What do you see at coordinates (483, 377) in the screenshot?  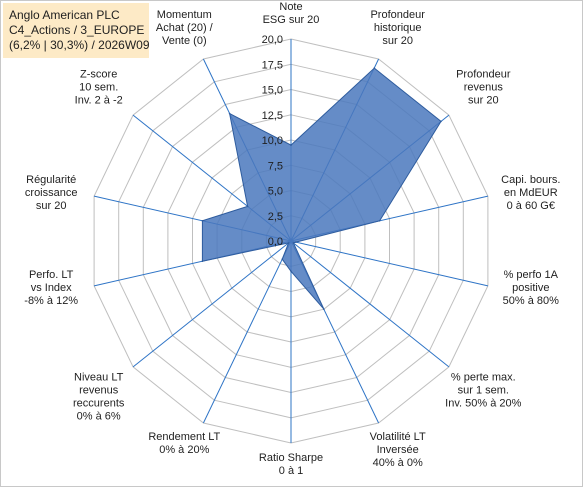 I see `axis-label-line: % perte max.` at bounding box center [483, 377].